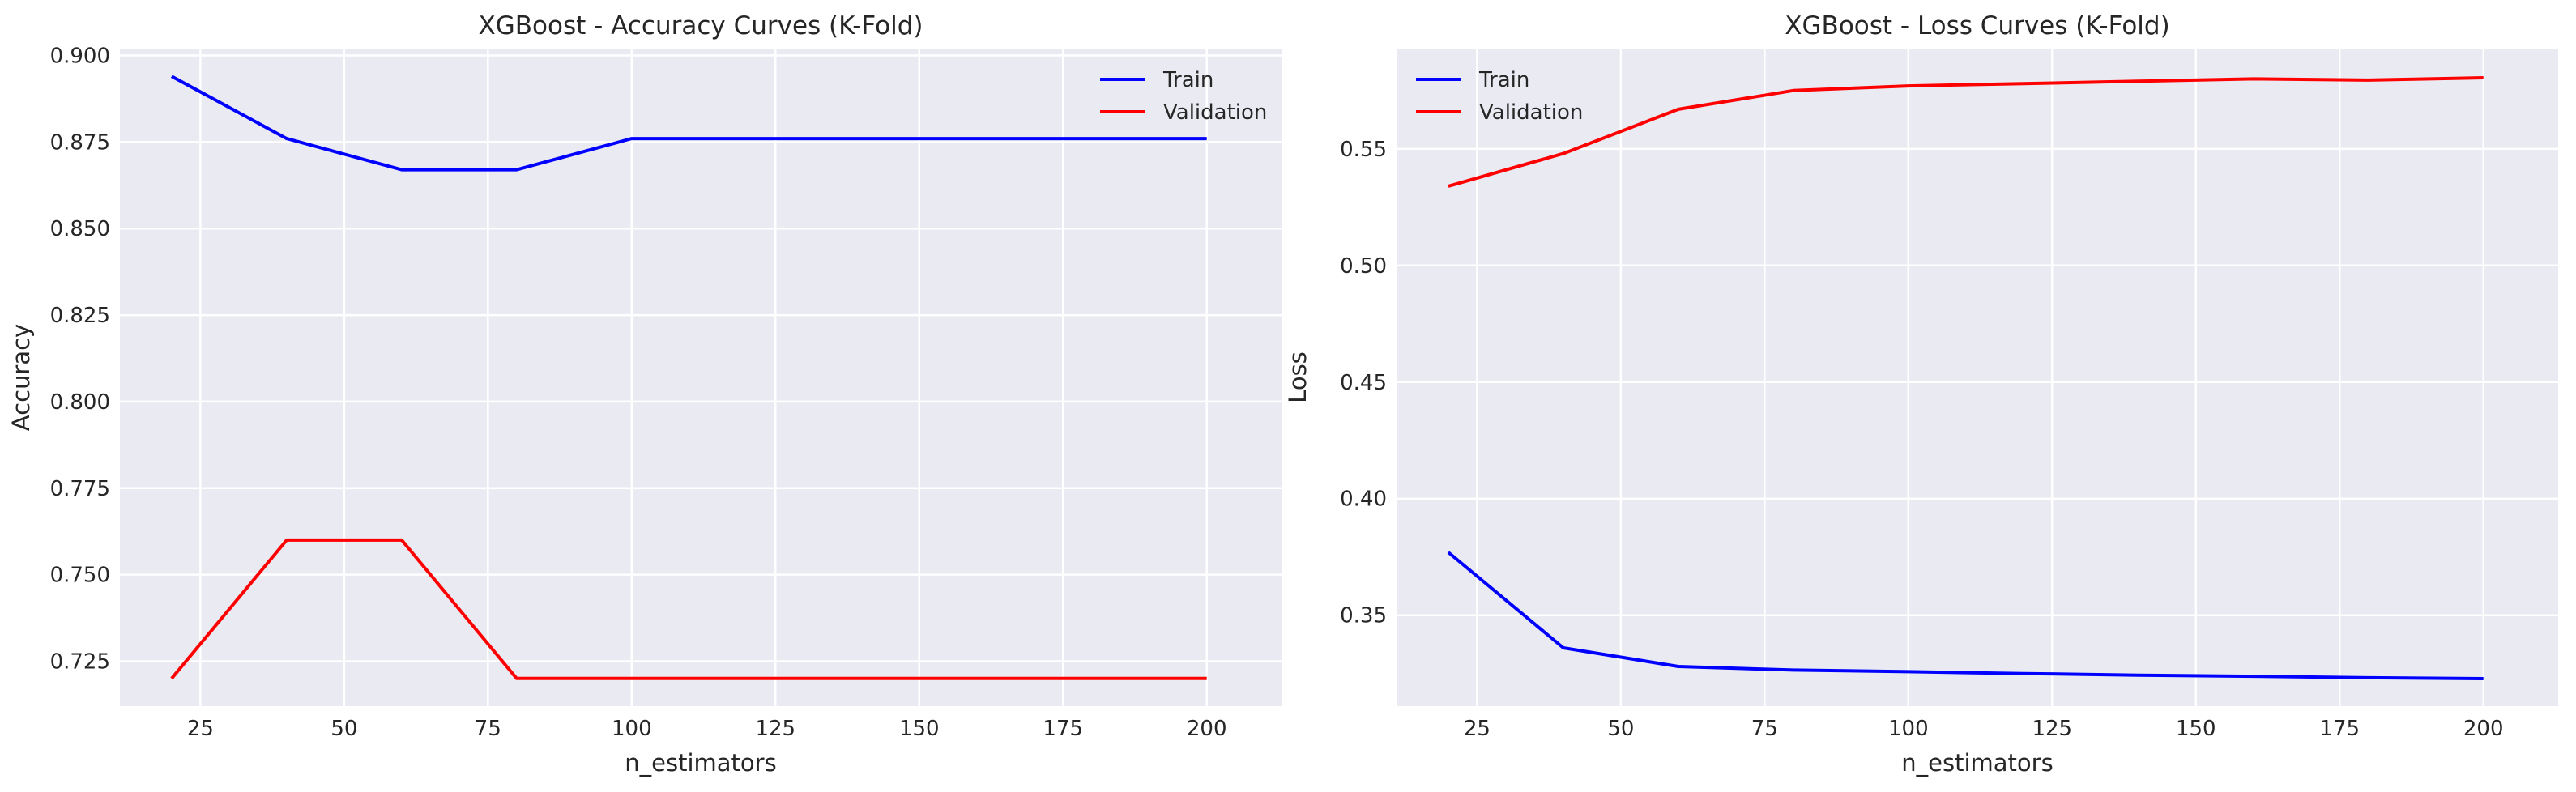 This screenshot has height=792, width=2576. Describe the element at coordinates (1966, 615) in the screenshot. I see `loss-series-train-line` at that location.